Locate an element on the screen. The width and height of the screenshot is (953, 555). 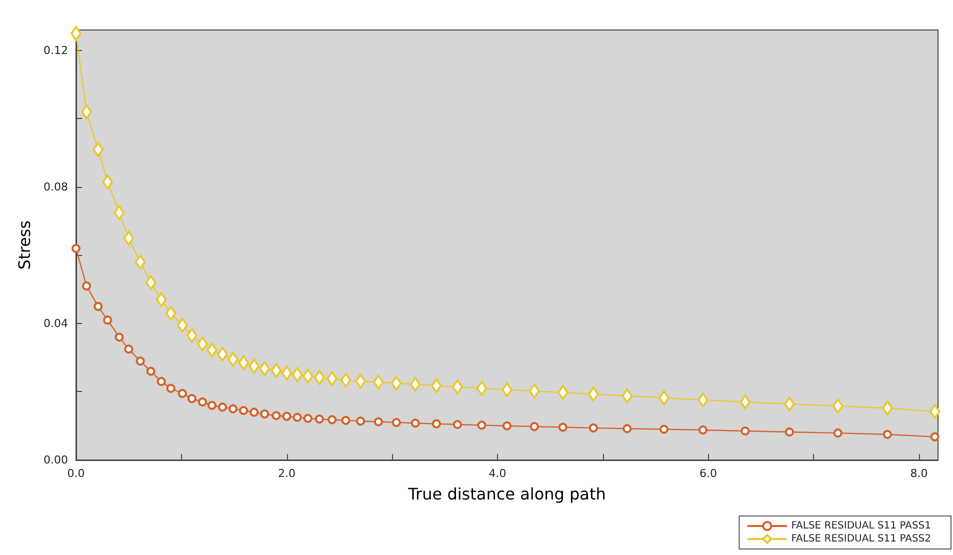
x-tick-label: 6.0 is located at coordinates (709, 473).